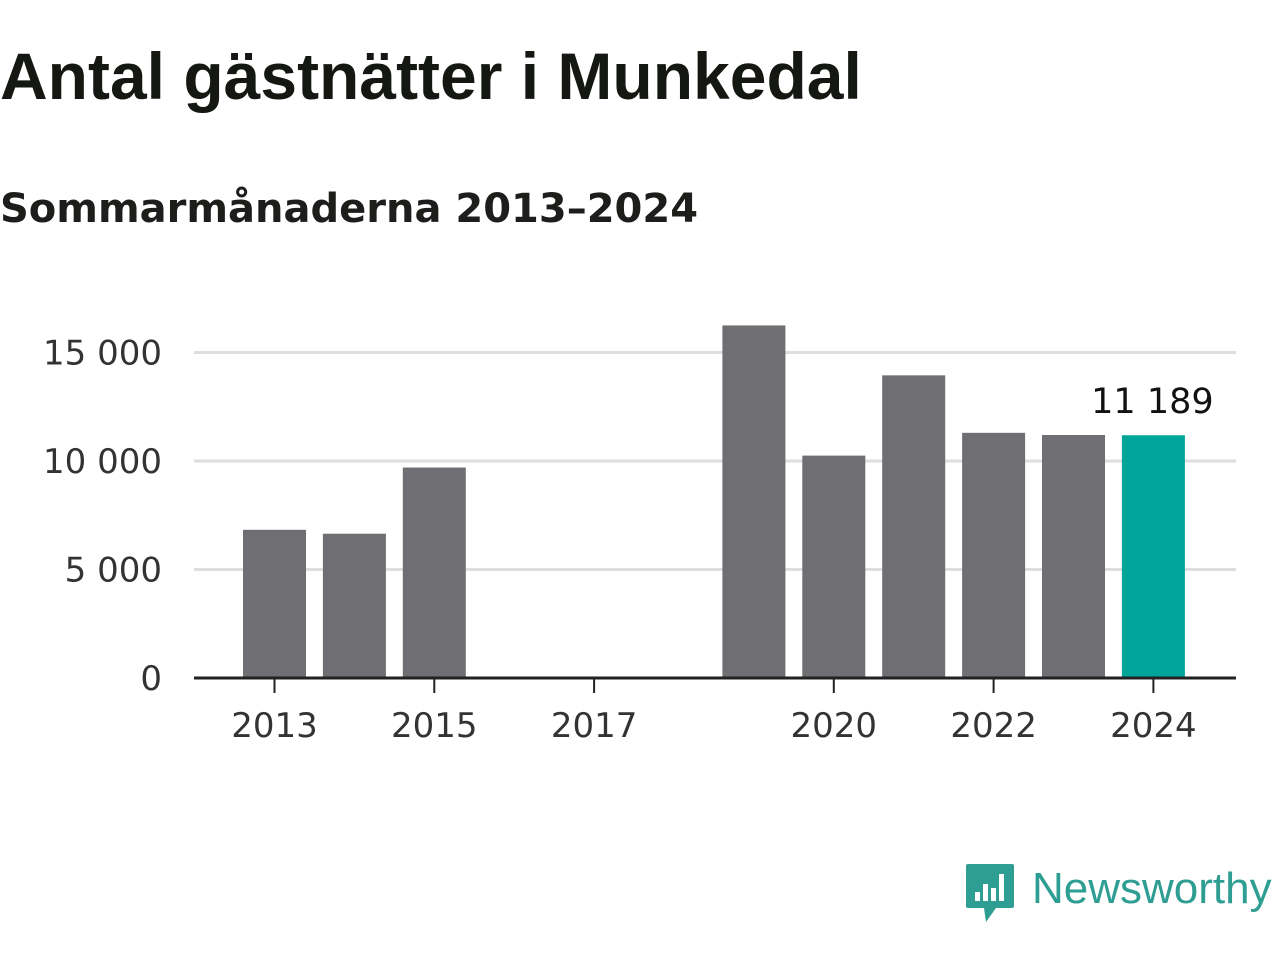 Image resolution: width=1280 pixels, height=960 pixels. I want to click on y-tick-label: 5 000, so click(113, 571).